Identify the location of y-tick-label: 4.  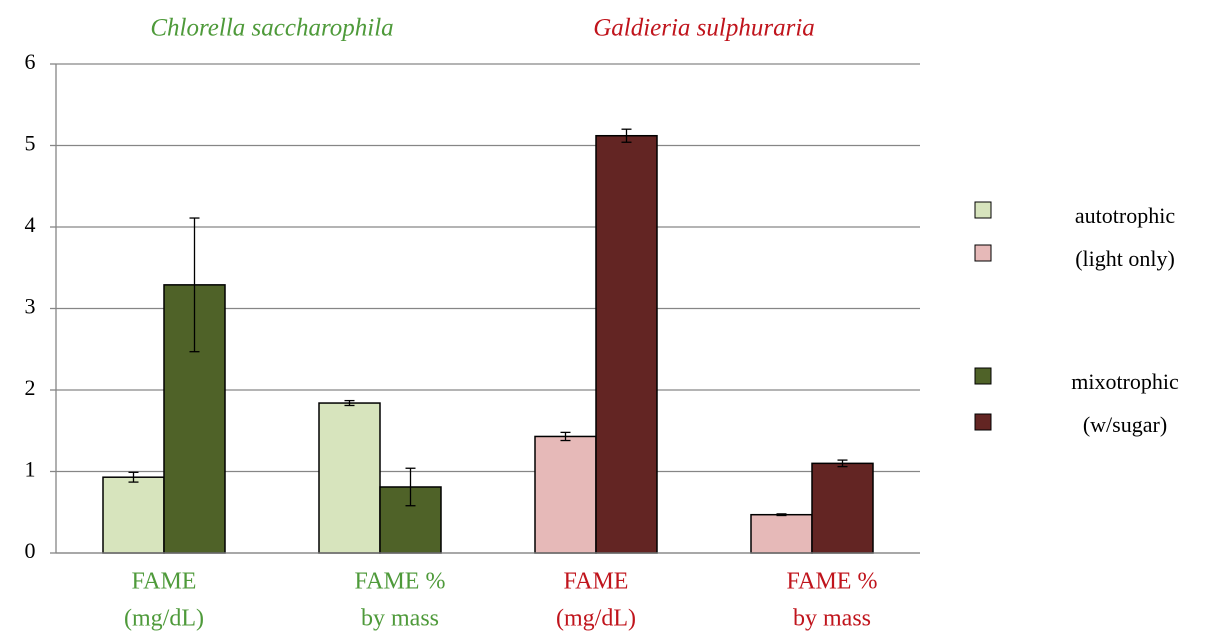
(30, 224).